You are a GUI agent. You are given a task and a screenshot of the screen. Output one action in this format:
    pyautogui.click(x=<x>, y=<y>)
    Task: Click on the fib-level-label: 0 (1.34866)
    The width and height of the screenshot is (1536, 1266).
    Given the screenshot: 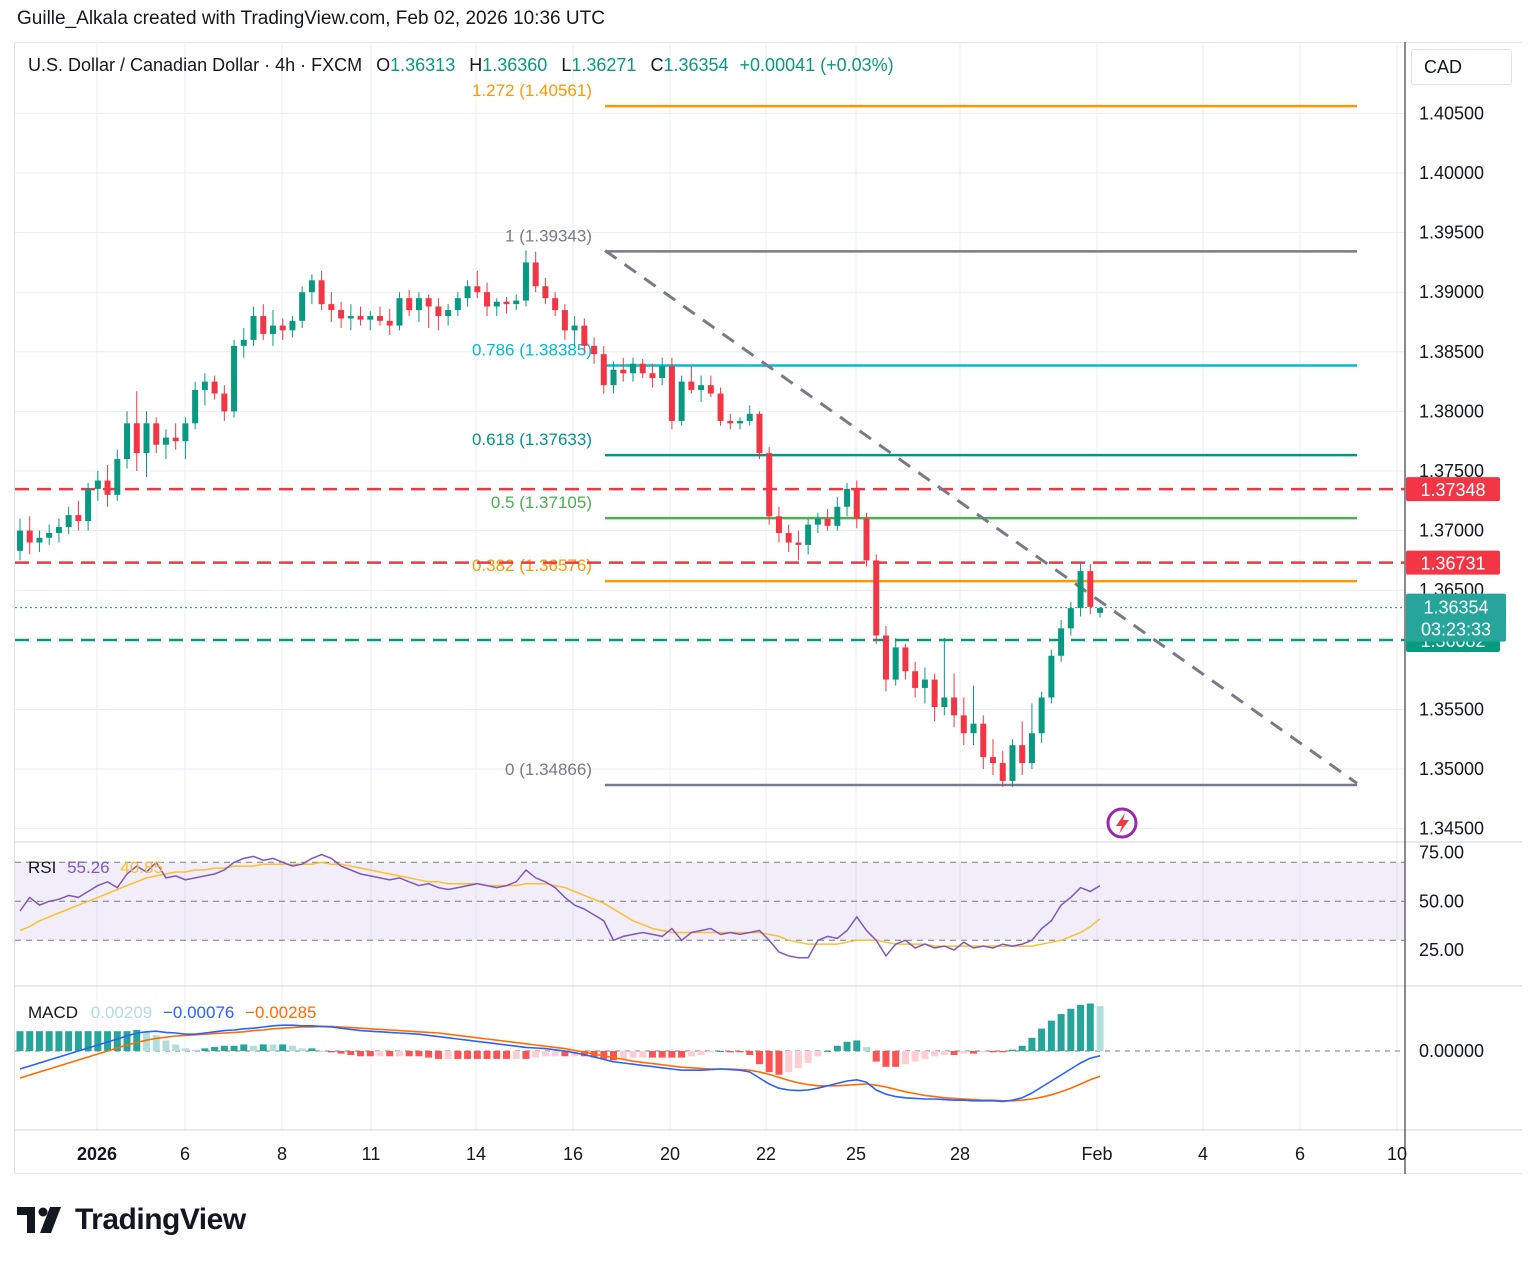 What is the action you would take?
    pyautogui.click(x=548, y=769)
    